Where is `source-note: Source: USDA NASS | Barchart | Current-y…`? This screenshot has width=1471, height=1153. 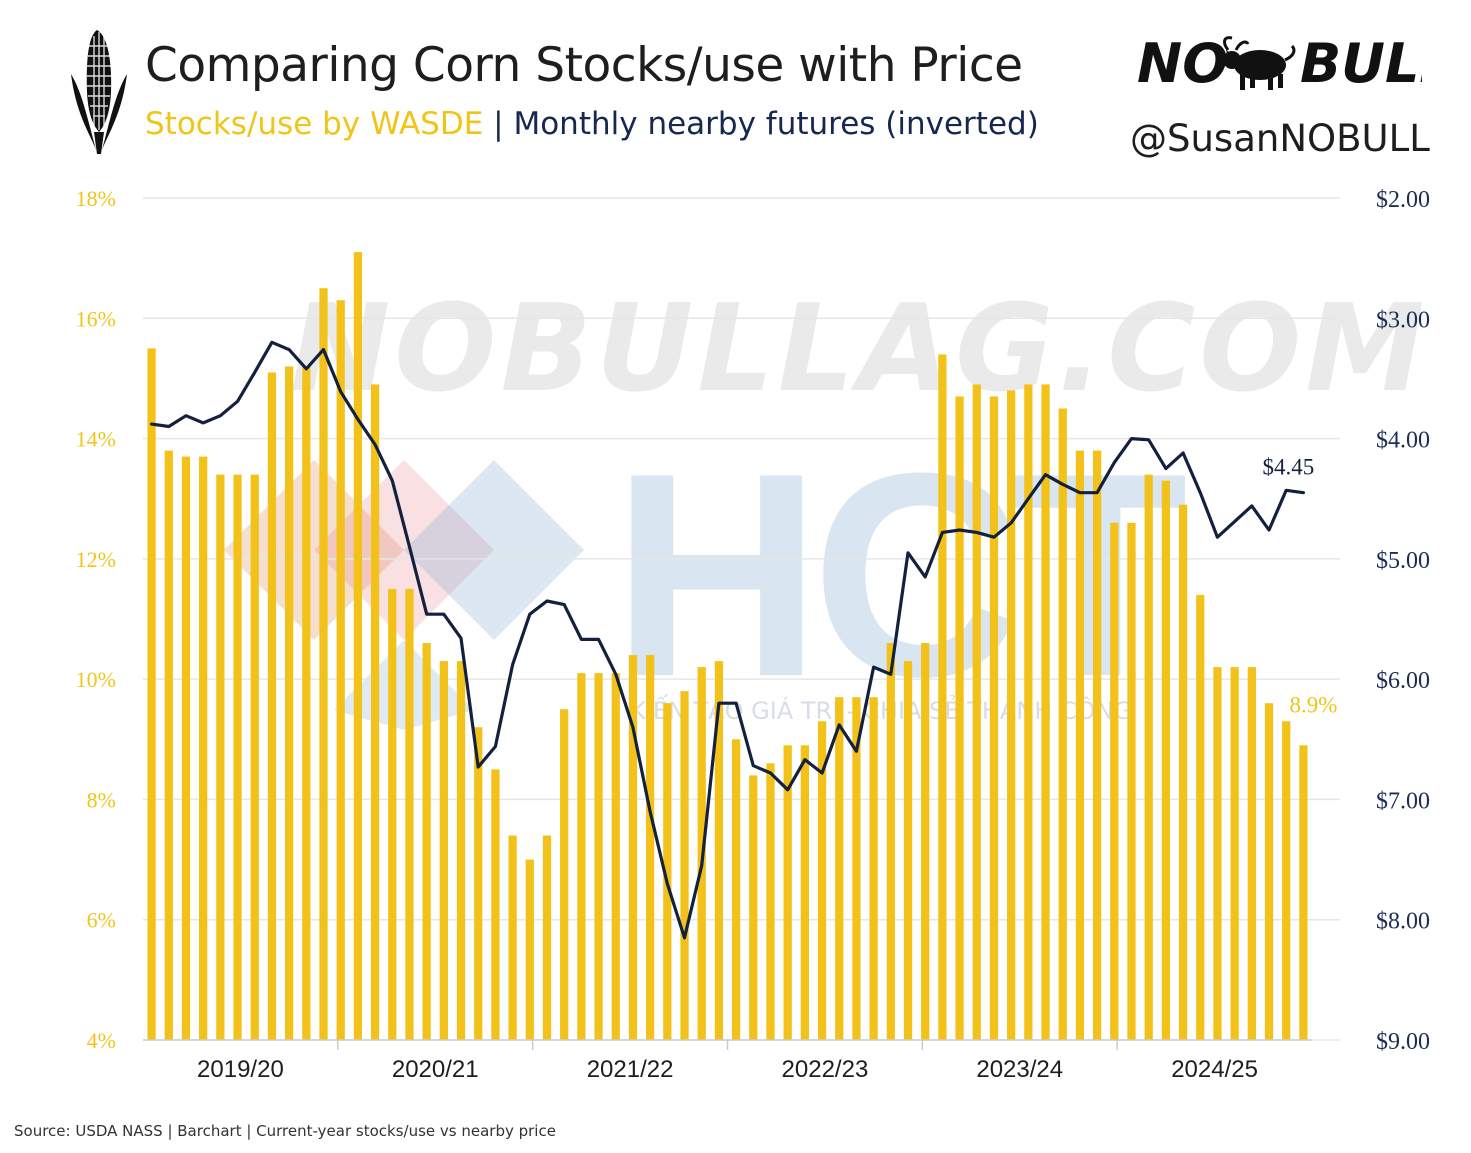
source-note: Source: USDA NASS | Barchart | Current-y… is located at coordinates (285, 1131).